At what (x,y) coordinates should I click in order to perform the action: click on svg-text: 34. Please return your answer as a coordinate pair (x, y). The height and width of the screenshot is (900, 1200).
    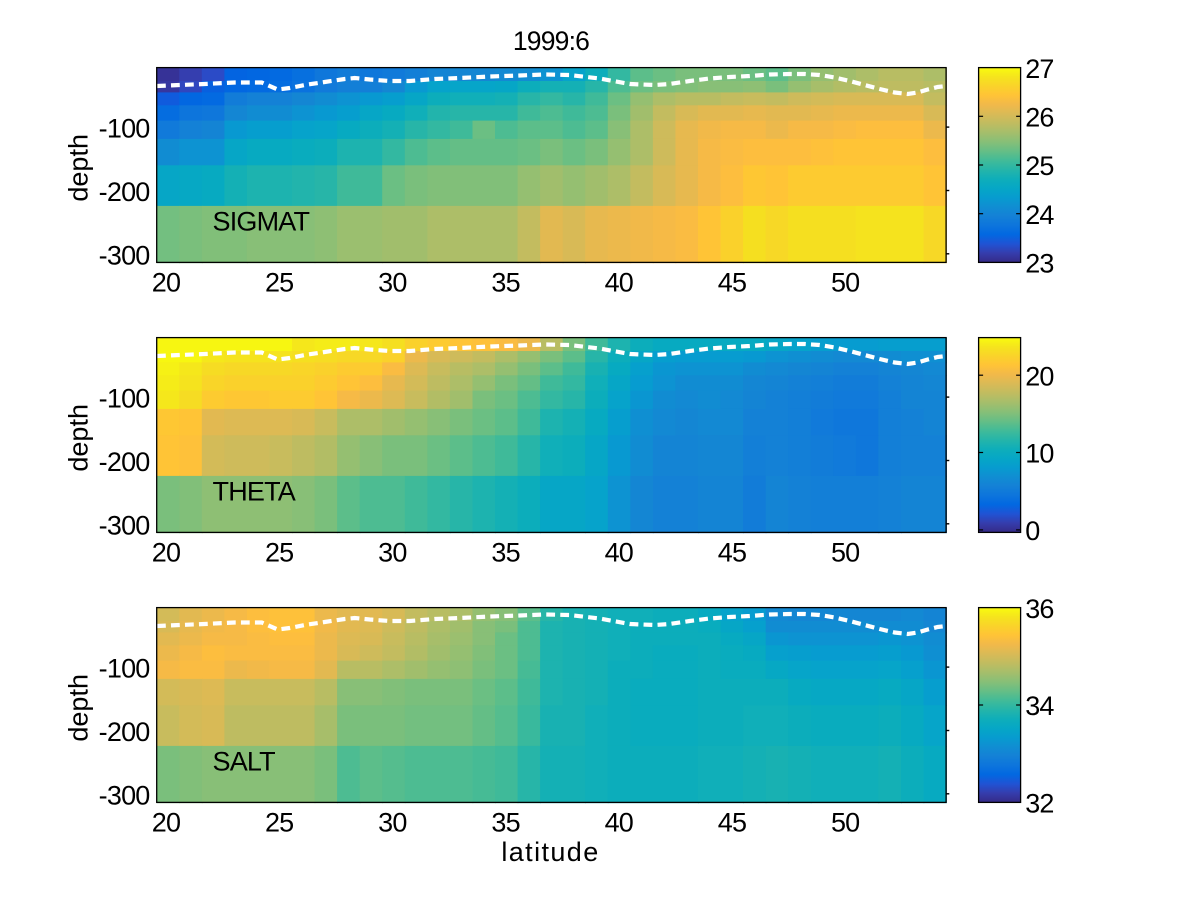
    Looking at the image, I should click on (1039, 706).